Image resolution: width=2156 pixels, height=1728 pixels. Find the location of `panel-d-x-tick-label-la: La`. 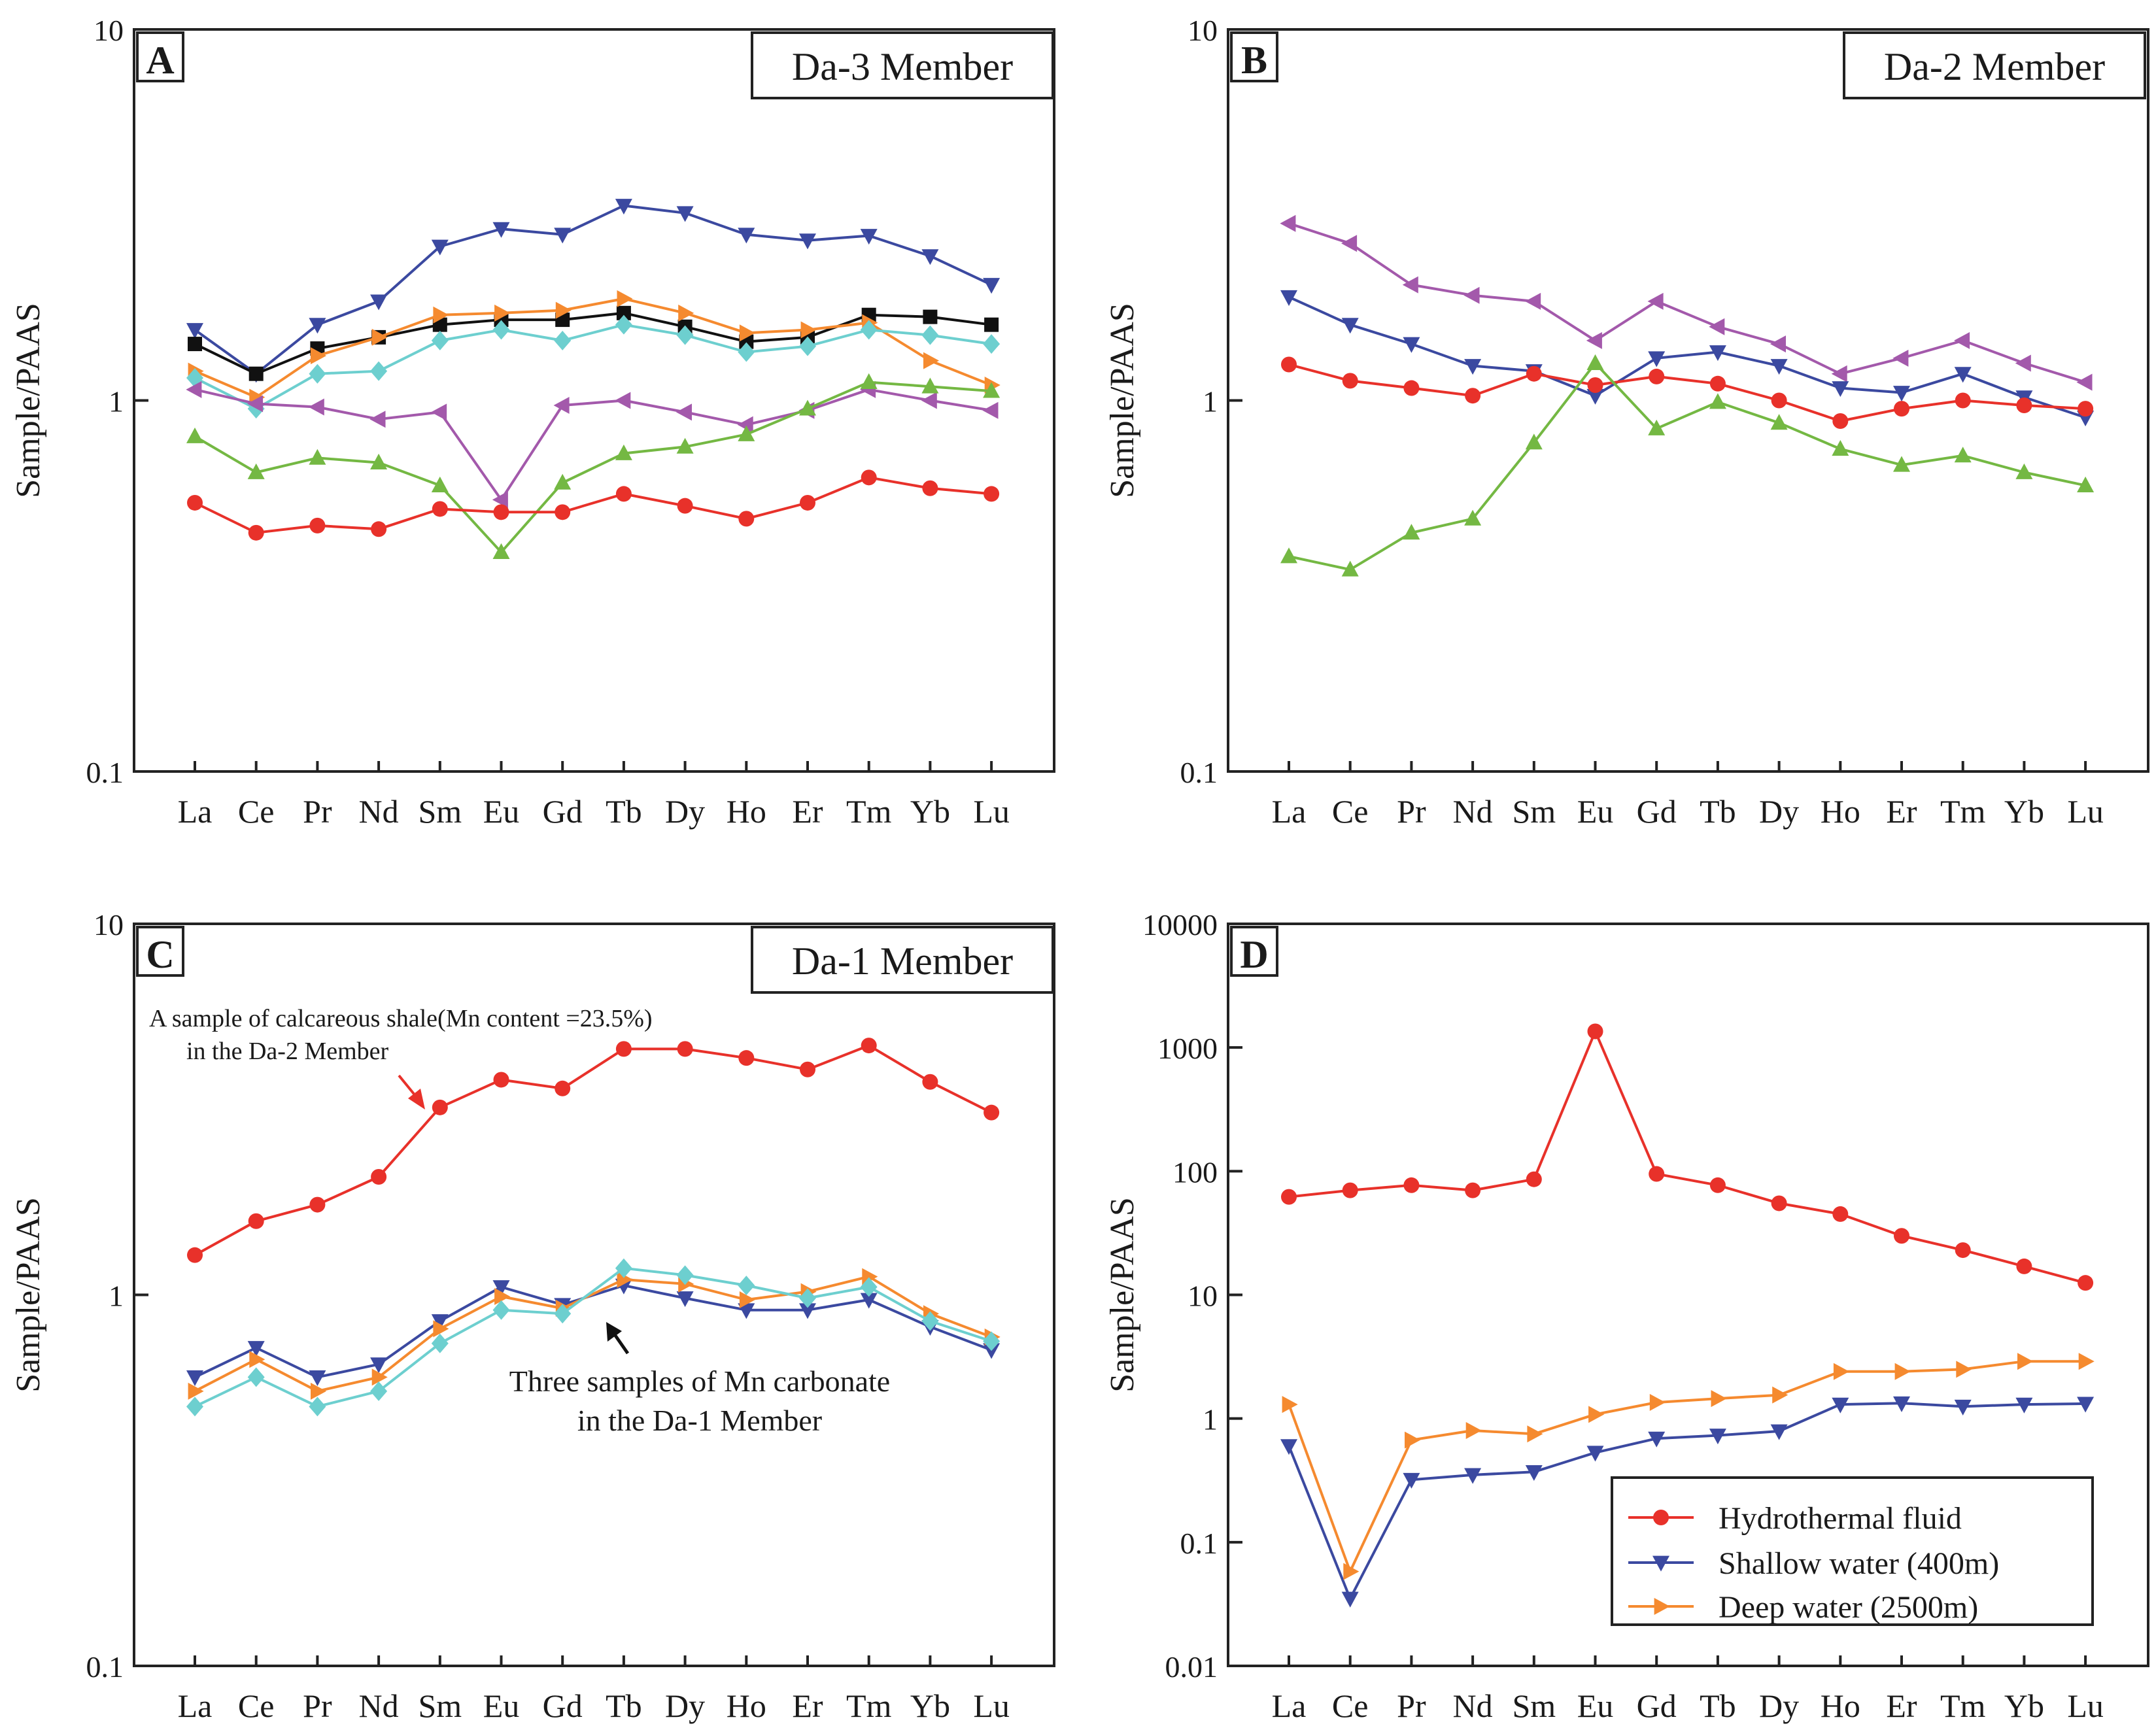

panel-d-x-tick-label-la: La is located at coordinates (1289, 1705).